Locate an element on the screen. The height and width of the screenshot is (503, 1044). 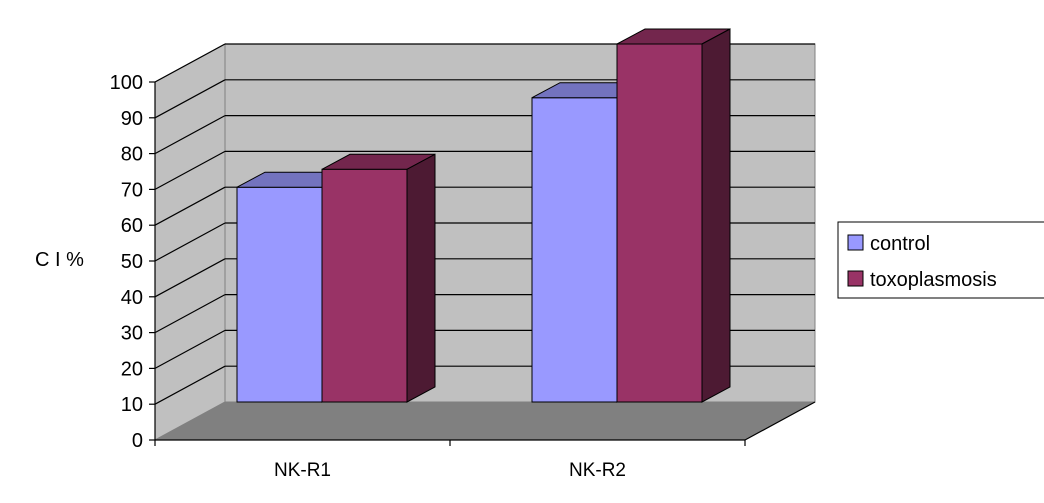
legend-label: control is located at coordinates (900, 244).